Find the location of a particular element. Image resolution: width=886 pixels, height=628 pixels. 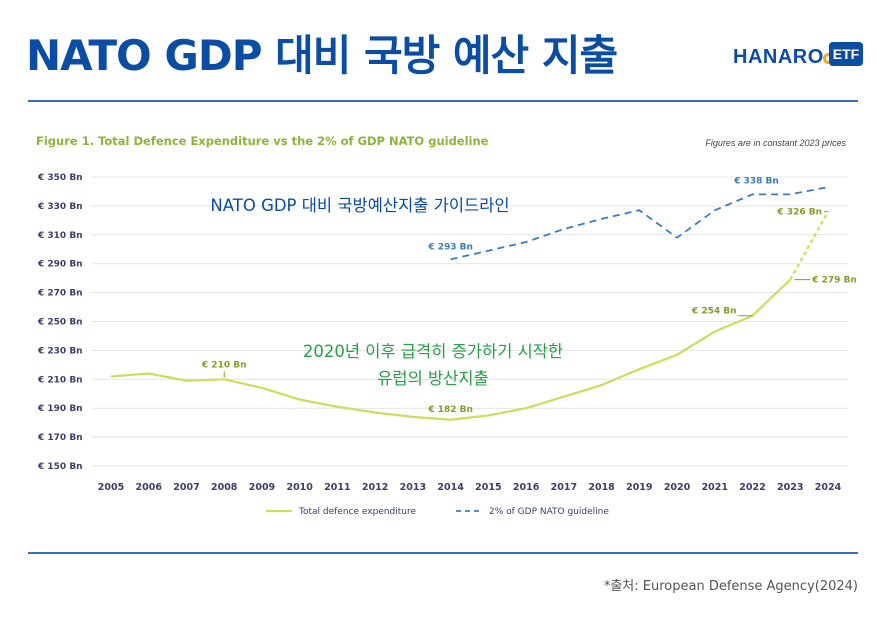

footer-divider is located at coordinates (443, 553).